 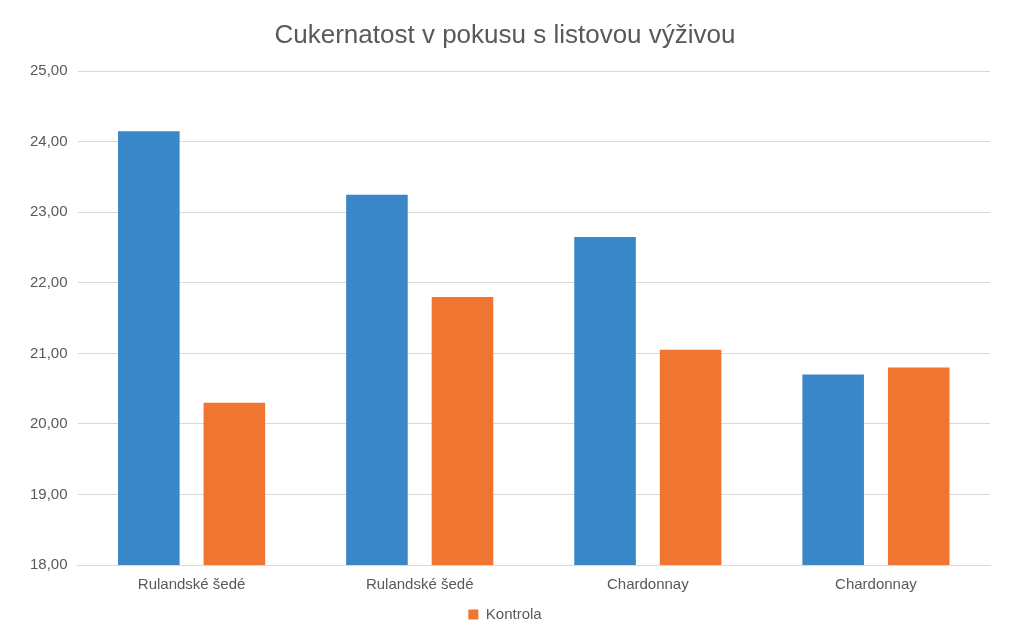 I want to click on y-tick-label: 25,00, so click(x=48, y=70).